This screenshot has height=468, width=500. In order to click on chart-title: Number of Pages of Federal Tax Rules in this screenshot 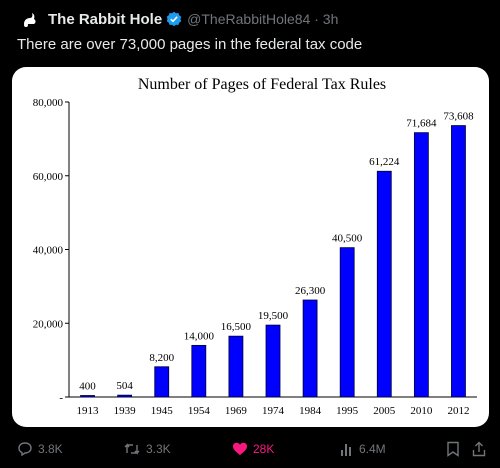, I will do `click(262, 84)`.